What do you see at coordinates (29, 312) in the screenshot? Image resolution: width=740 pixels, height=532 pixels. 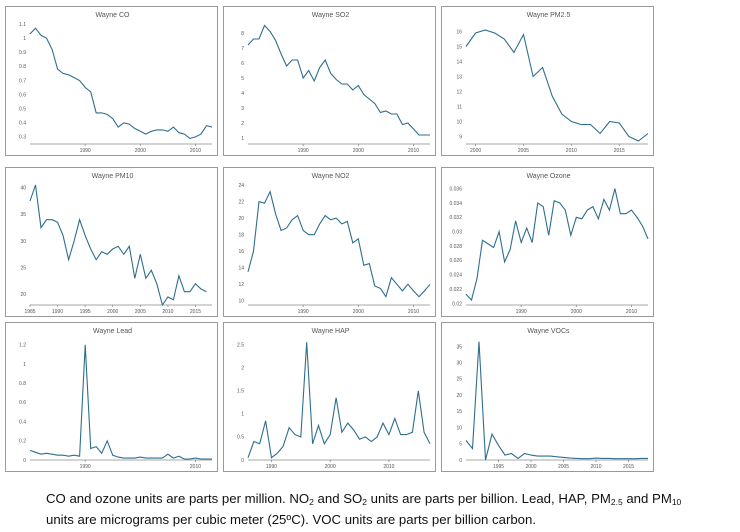 I see `x-tick-label: 1985` at bounding box center [29, 312].